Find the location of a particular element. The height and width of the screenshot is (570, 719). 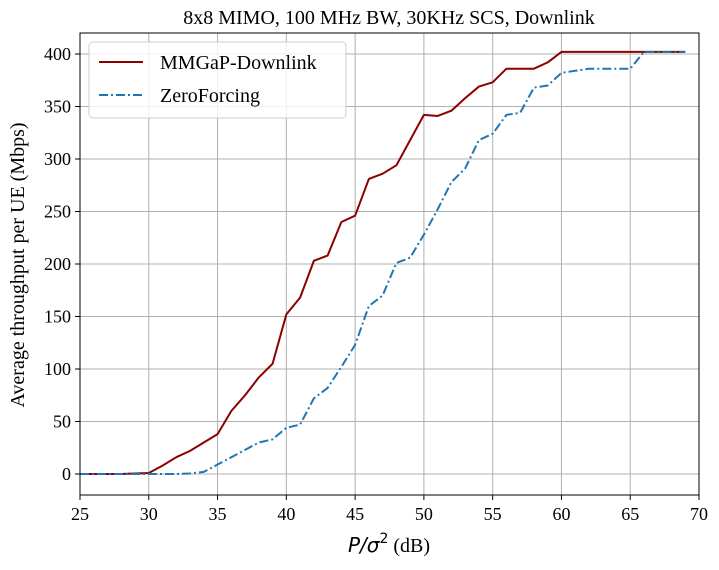

y-tick-label: 0 is located at coordinates (66, 474).